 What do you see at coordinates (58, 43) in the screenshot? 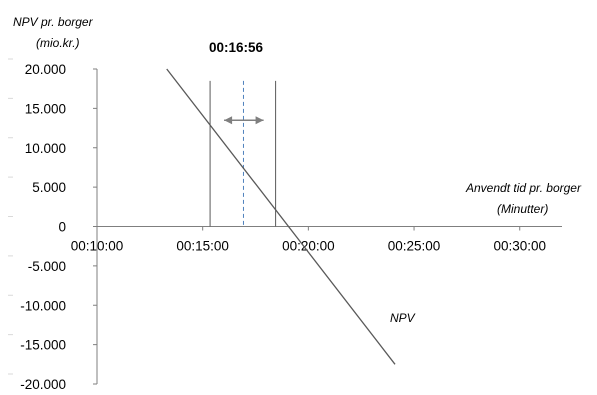
I see `y-axis-title-line2: (mio.kr.)` at bounding box center [58, 43].